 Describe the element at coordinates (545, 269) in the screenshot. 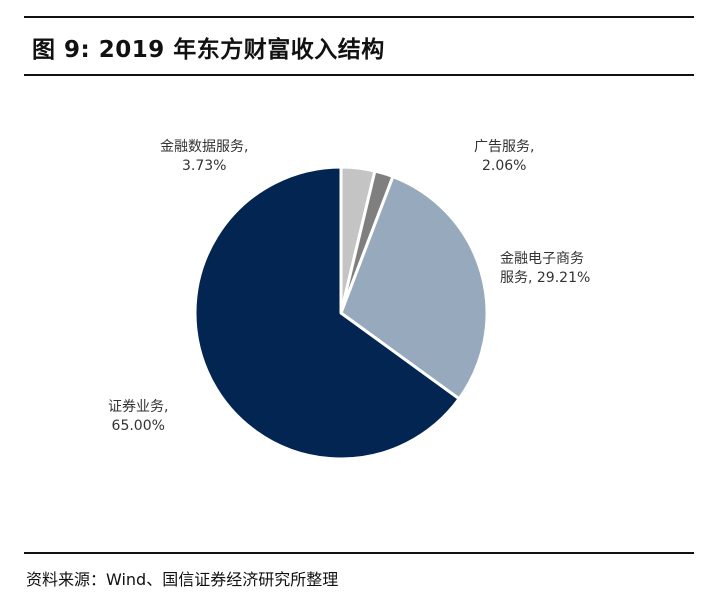

I see `label-ecommerce: 金融电子商务 服务, 29.21%` at that location.